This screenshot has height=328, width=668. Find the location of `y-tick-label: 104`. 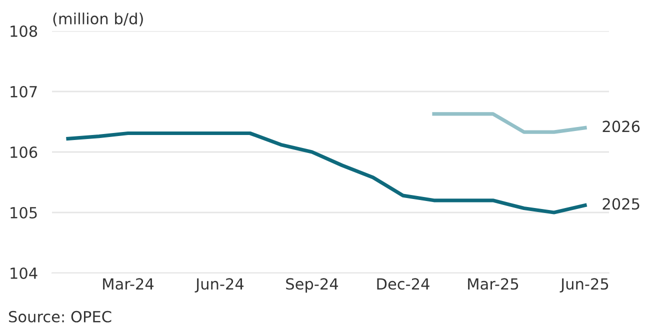

y-tick-label: 104 is located at coordinates (24, 273).